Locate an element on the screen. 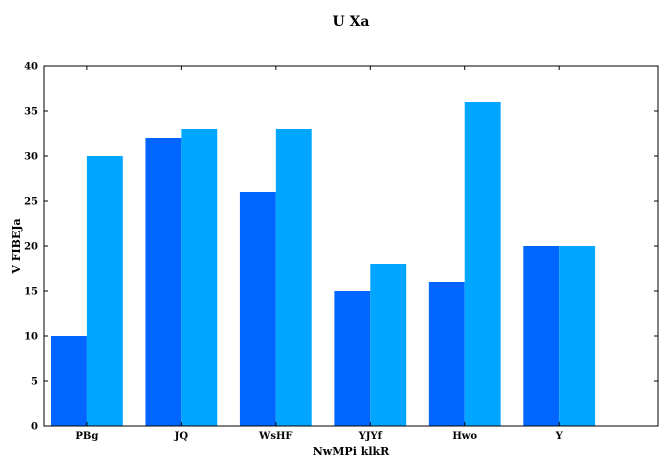 Image resolution: width=670 pixels, height=474 pixels. x-tick-label-JQ: JQ is located at coordinates (181, 436).